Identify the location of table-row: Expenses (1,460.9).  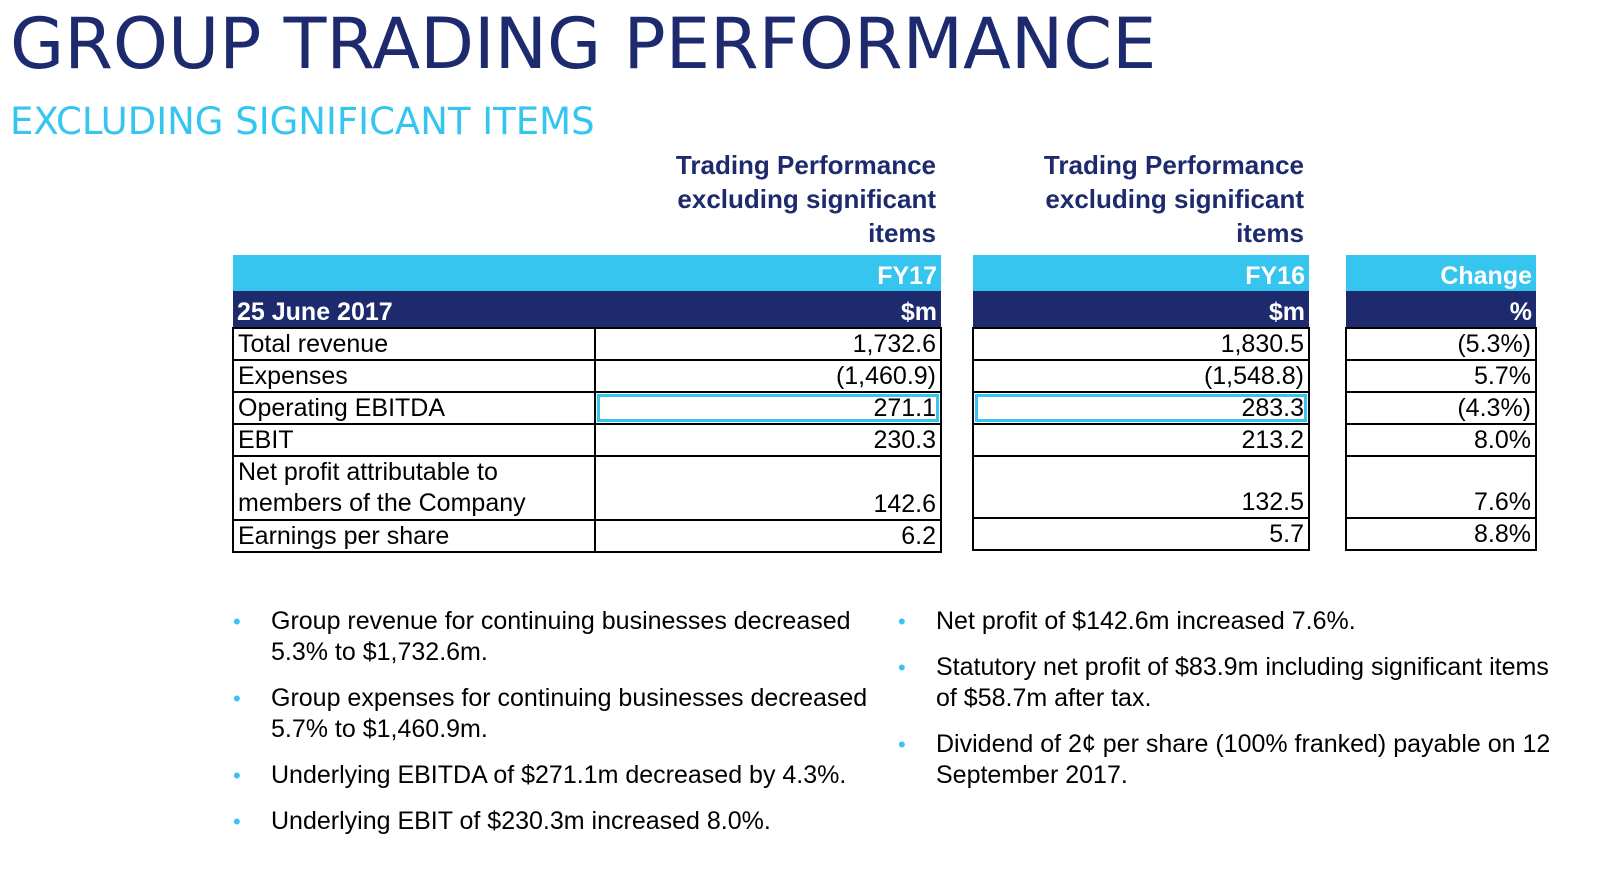
(587, 376).